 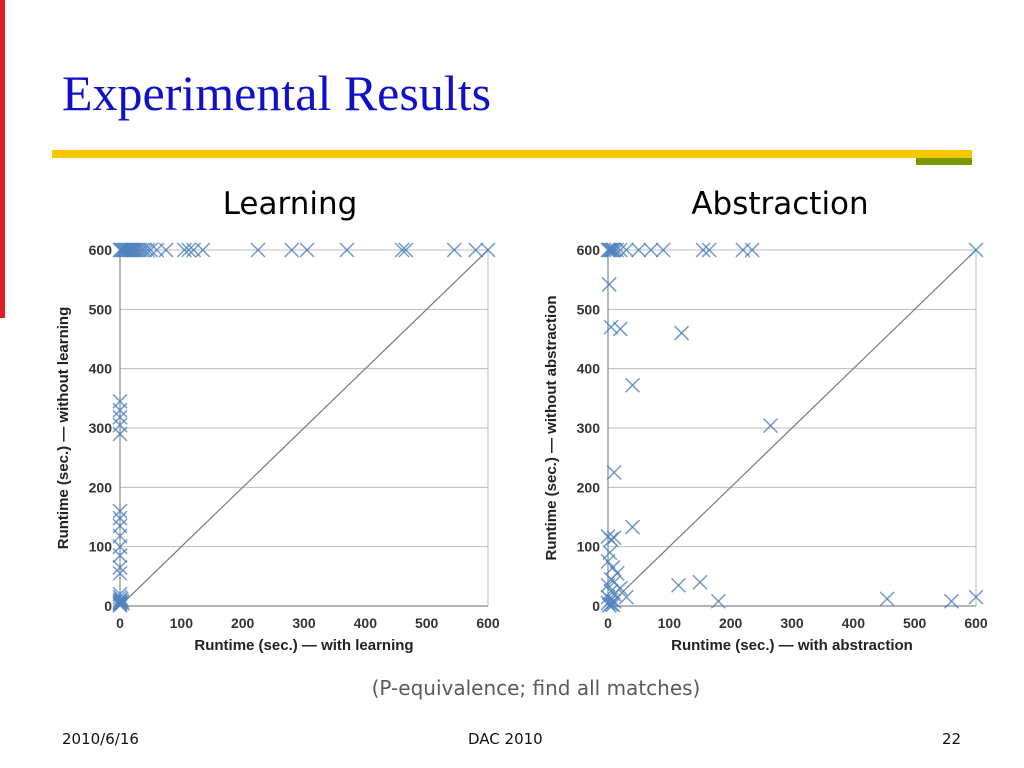 I want to click on y-tick-label: 500, so click(x=101, y=309).